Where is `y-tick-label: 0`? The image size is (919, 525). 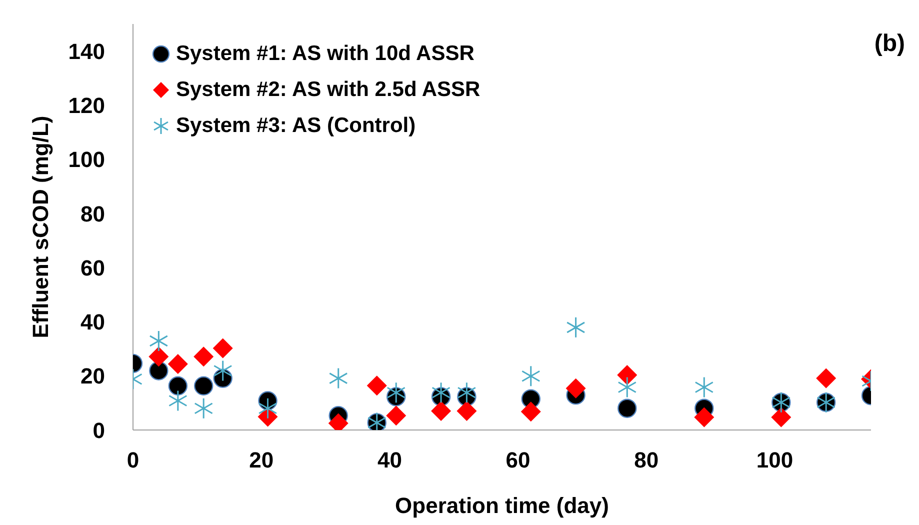 y-tick-label: 0 is located at coordinates (98, 430).